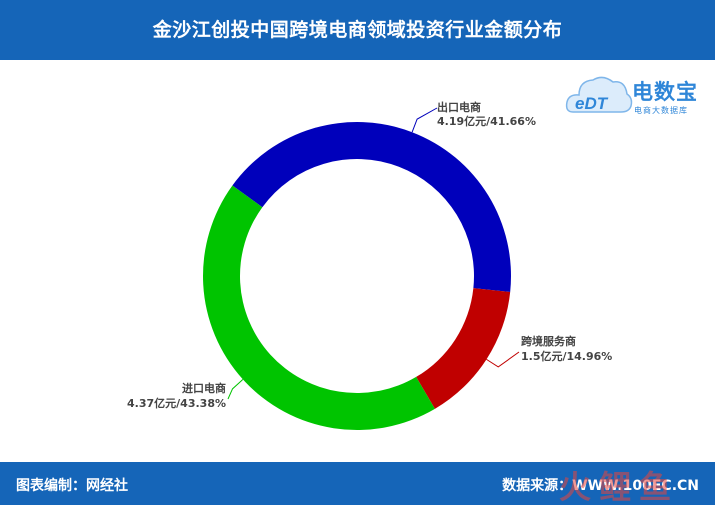  I want to click on cloud-logo-icon: eDT, so click(599, 94).